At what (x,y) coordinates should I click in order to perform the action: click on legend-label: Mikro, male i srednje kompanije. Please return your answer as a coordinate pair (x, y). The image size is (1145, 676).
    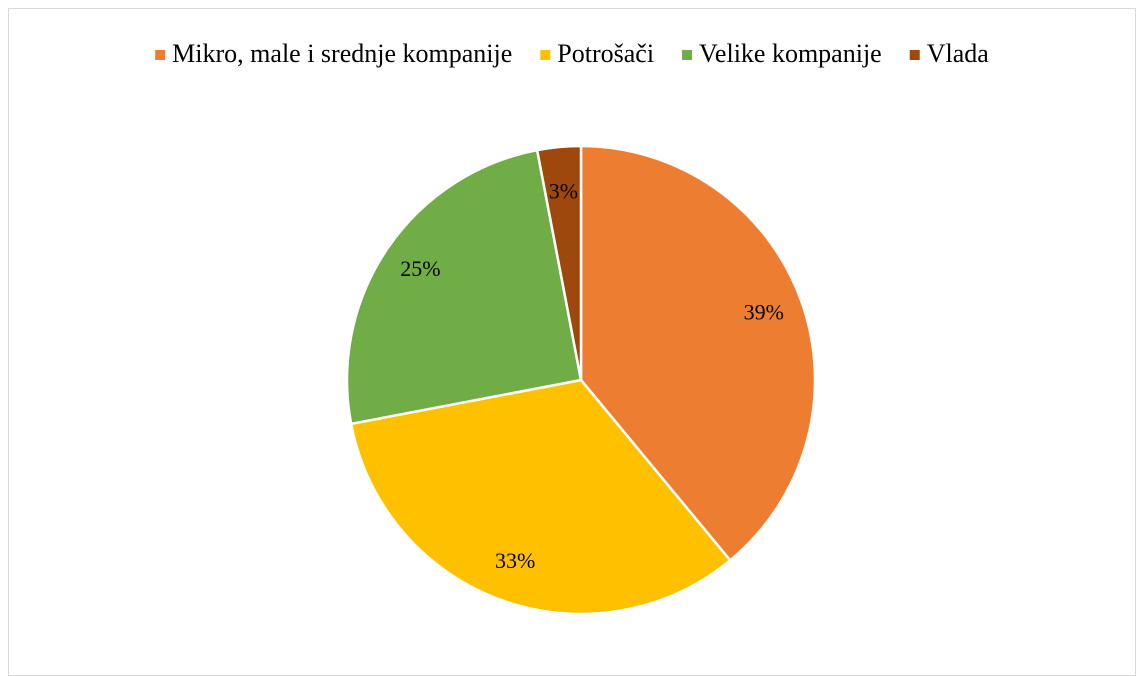
    Looking at the image, I should click on (342, 53).